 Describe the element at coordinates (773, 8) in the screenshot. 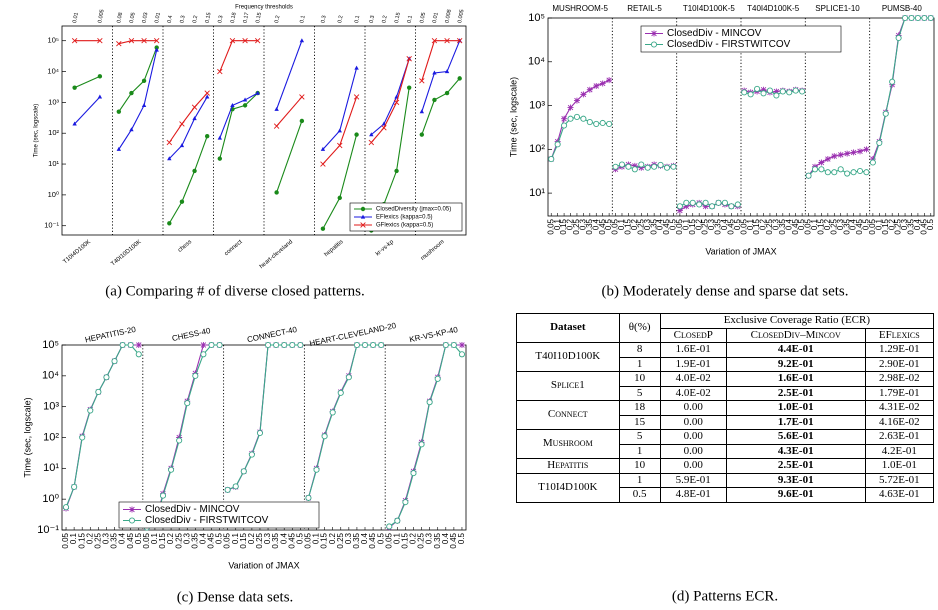

I see `group-label: T40I4D100K-5` at that location.